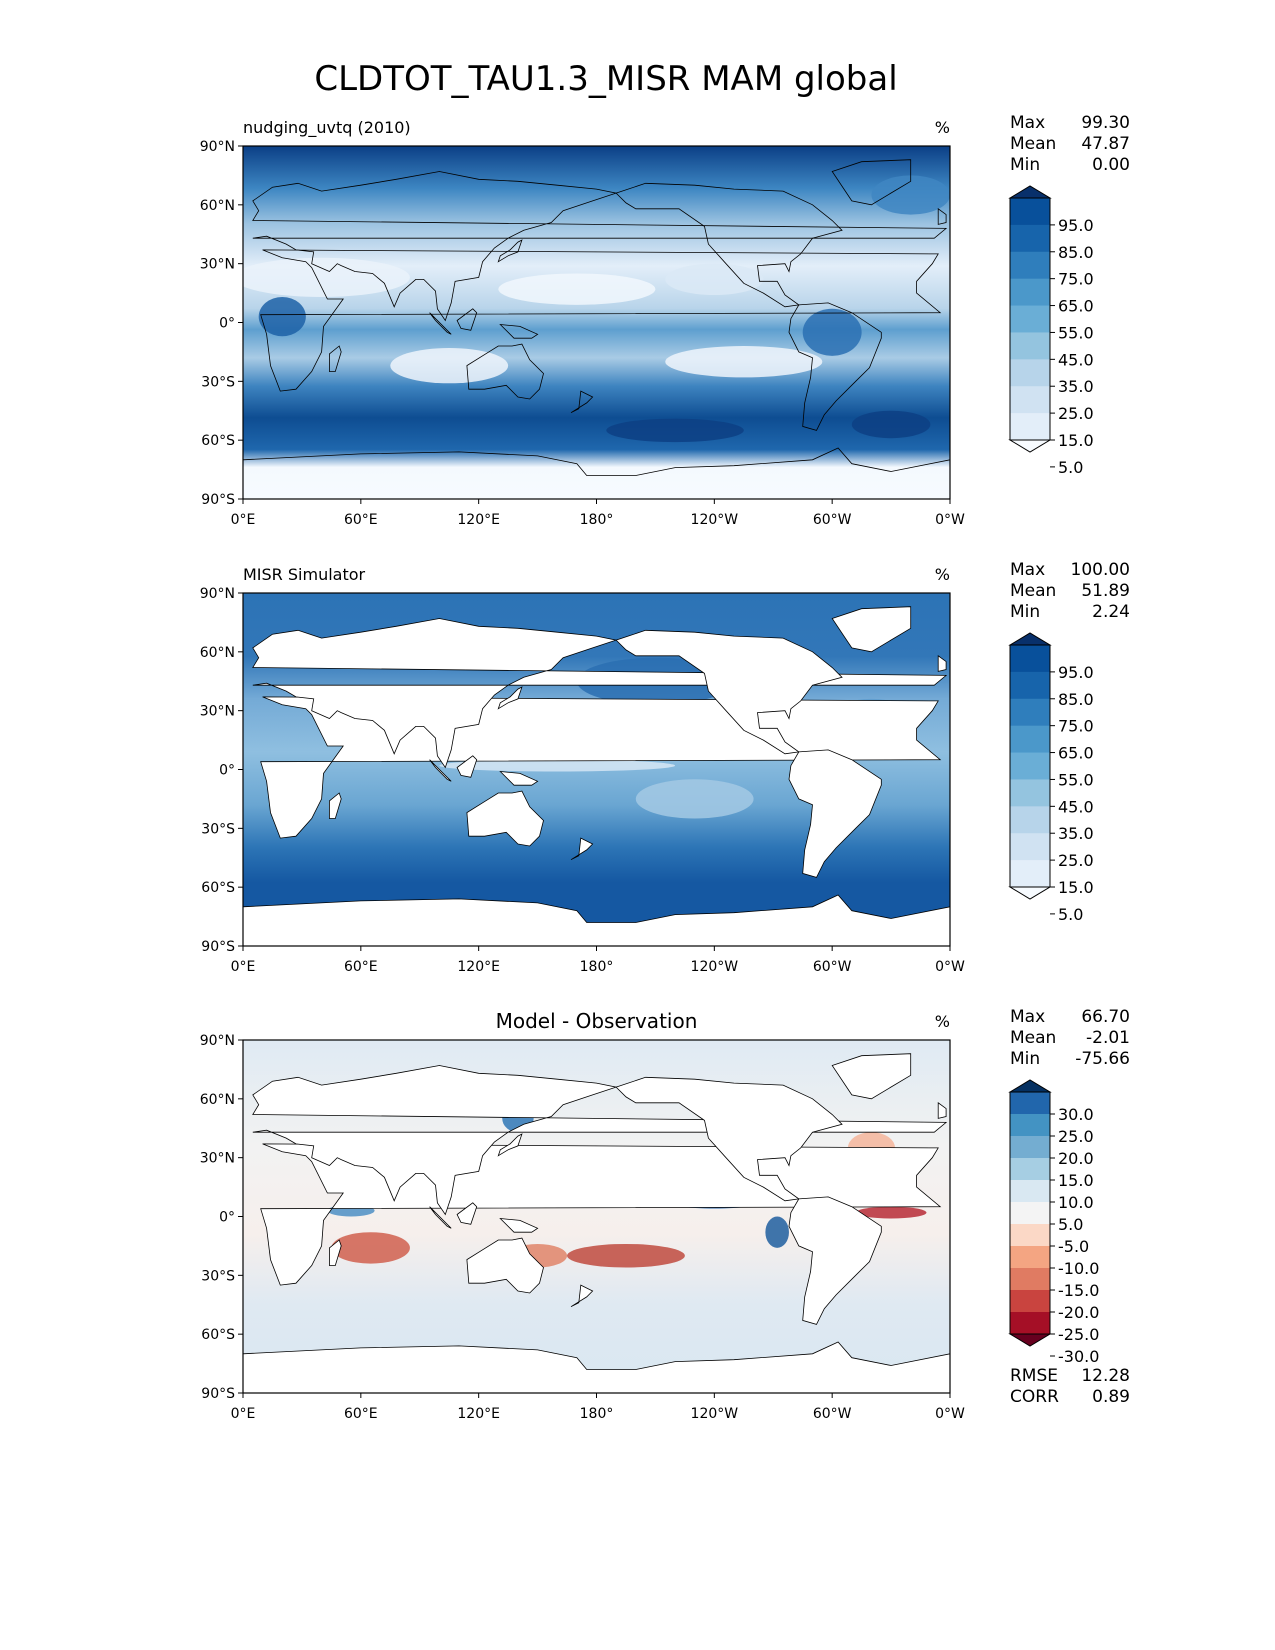 The image size is (1275, 1650). What do you see at coordinates (1034, 1397) in the screenshot?
I see `footer-stat-label: CORR` at bounding box center [1034, 1397].